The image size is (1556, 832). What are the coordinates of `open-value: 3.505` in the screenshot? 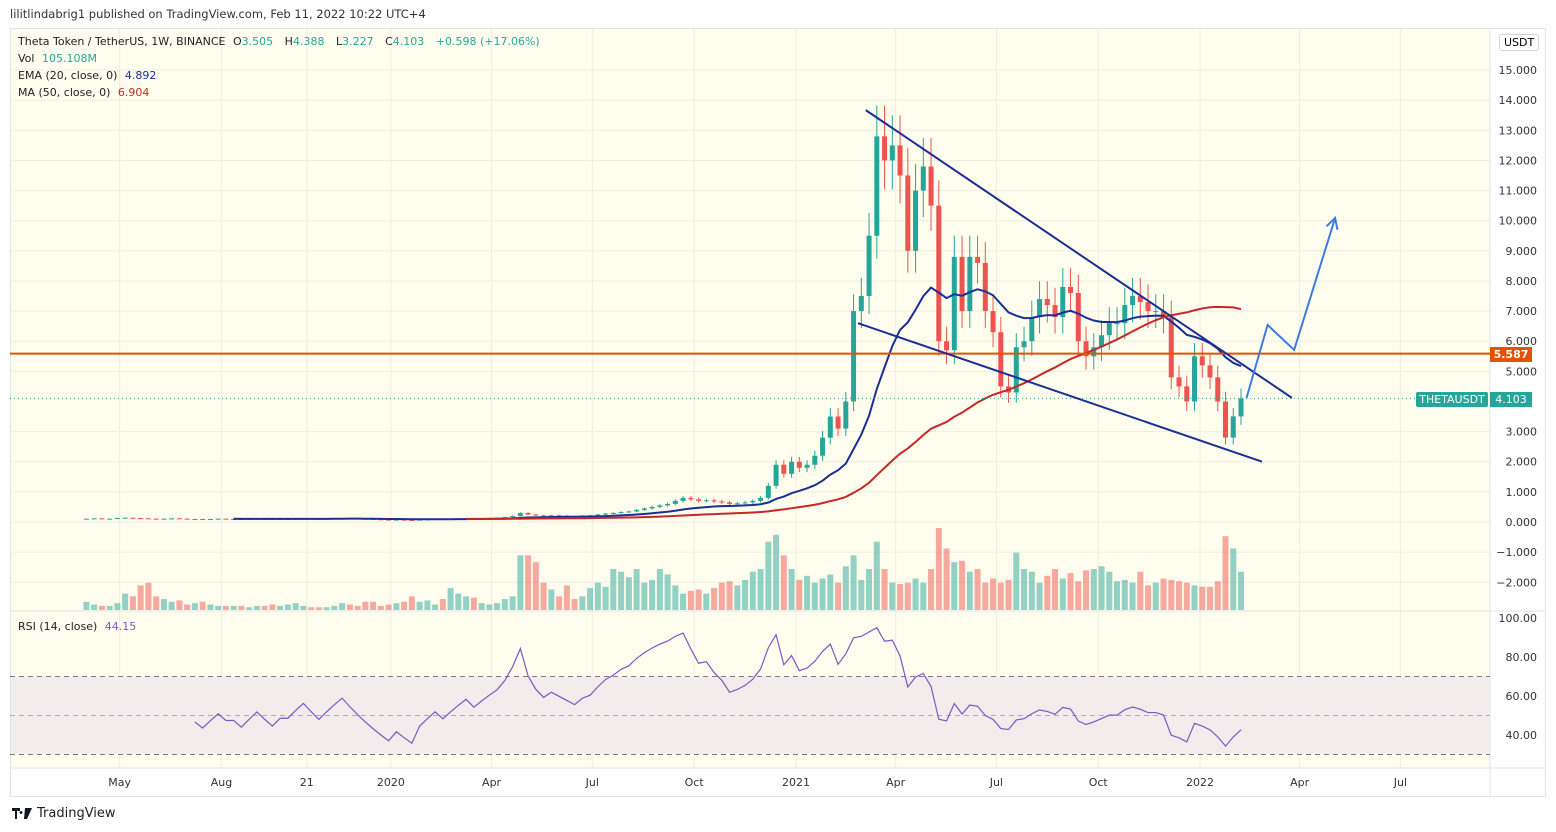 It's located at (257, 41).